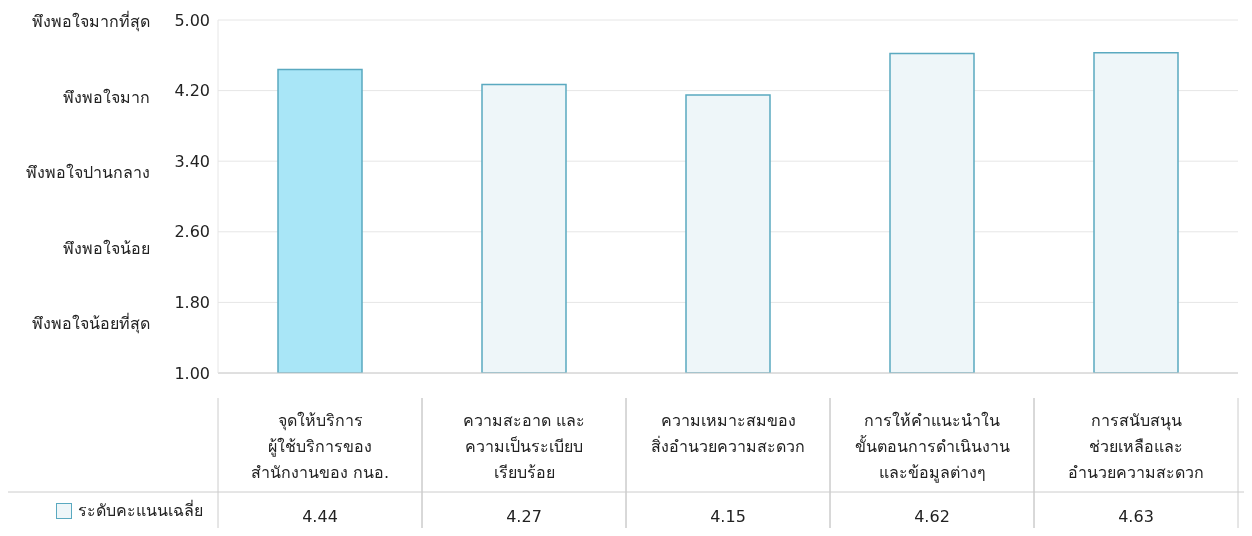 The height and width of the screenshot is (536, 1252). I want to click on text: พึงพอใจมากที่สุด, so click(91, 22).